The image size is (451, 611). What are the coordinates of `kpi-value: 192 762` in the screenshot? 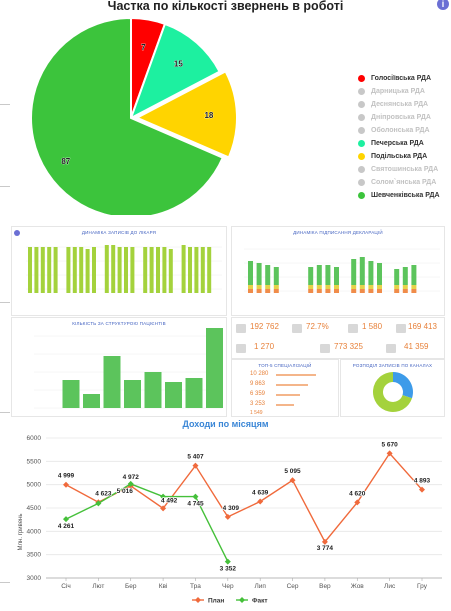 It's located at (264, 326).